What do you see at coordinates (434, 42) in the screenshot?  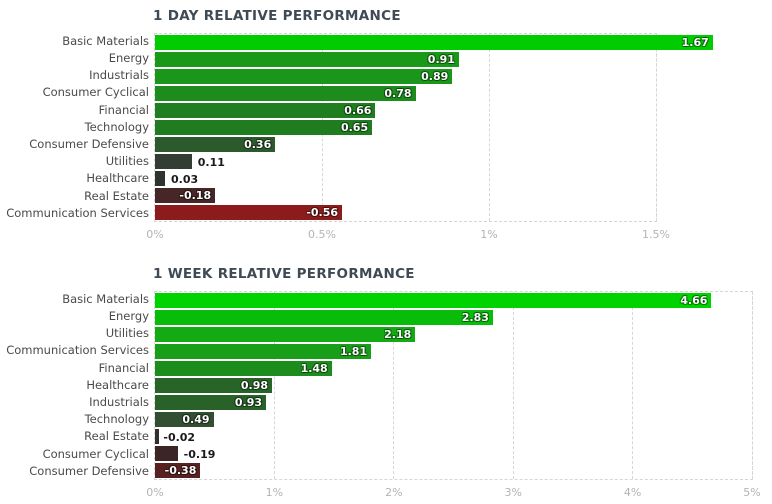 I see `bar-basic-materials: 1.67` at bounding box center [434, 42].